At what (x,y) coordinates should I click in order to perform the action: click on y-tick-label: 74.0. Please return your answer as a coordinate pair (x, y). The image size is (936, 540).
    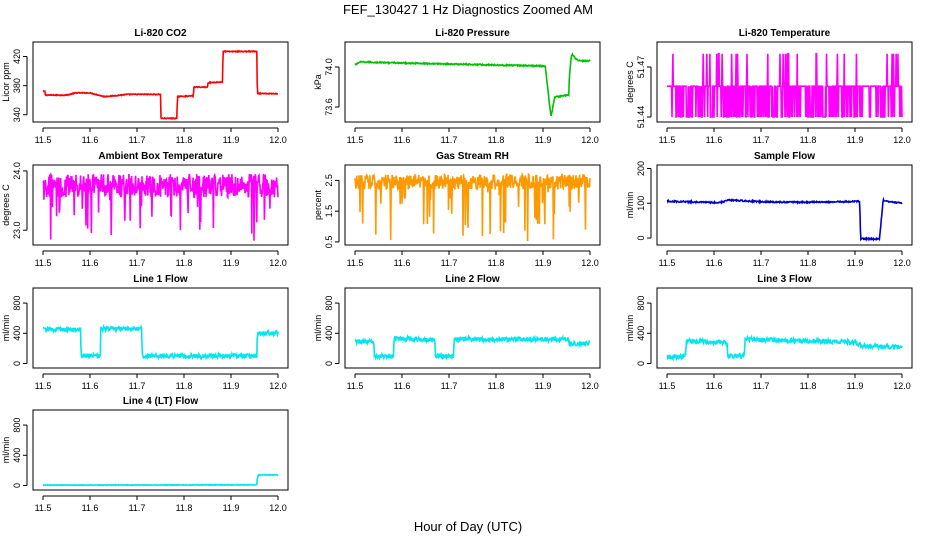
    Looking at the image, I should click on (329, 67).